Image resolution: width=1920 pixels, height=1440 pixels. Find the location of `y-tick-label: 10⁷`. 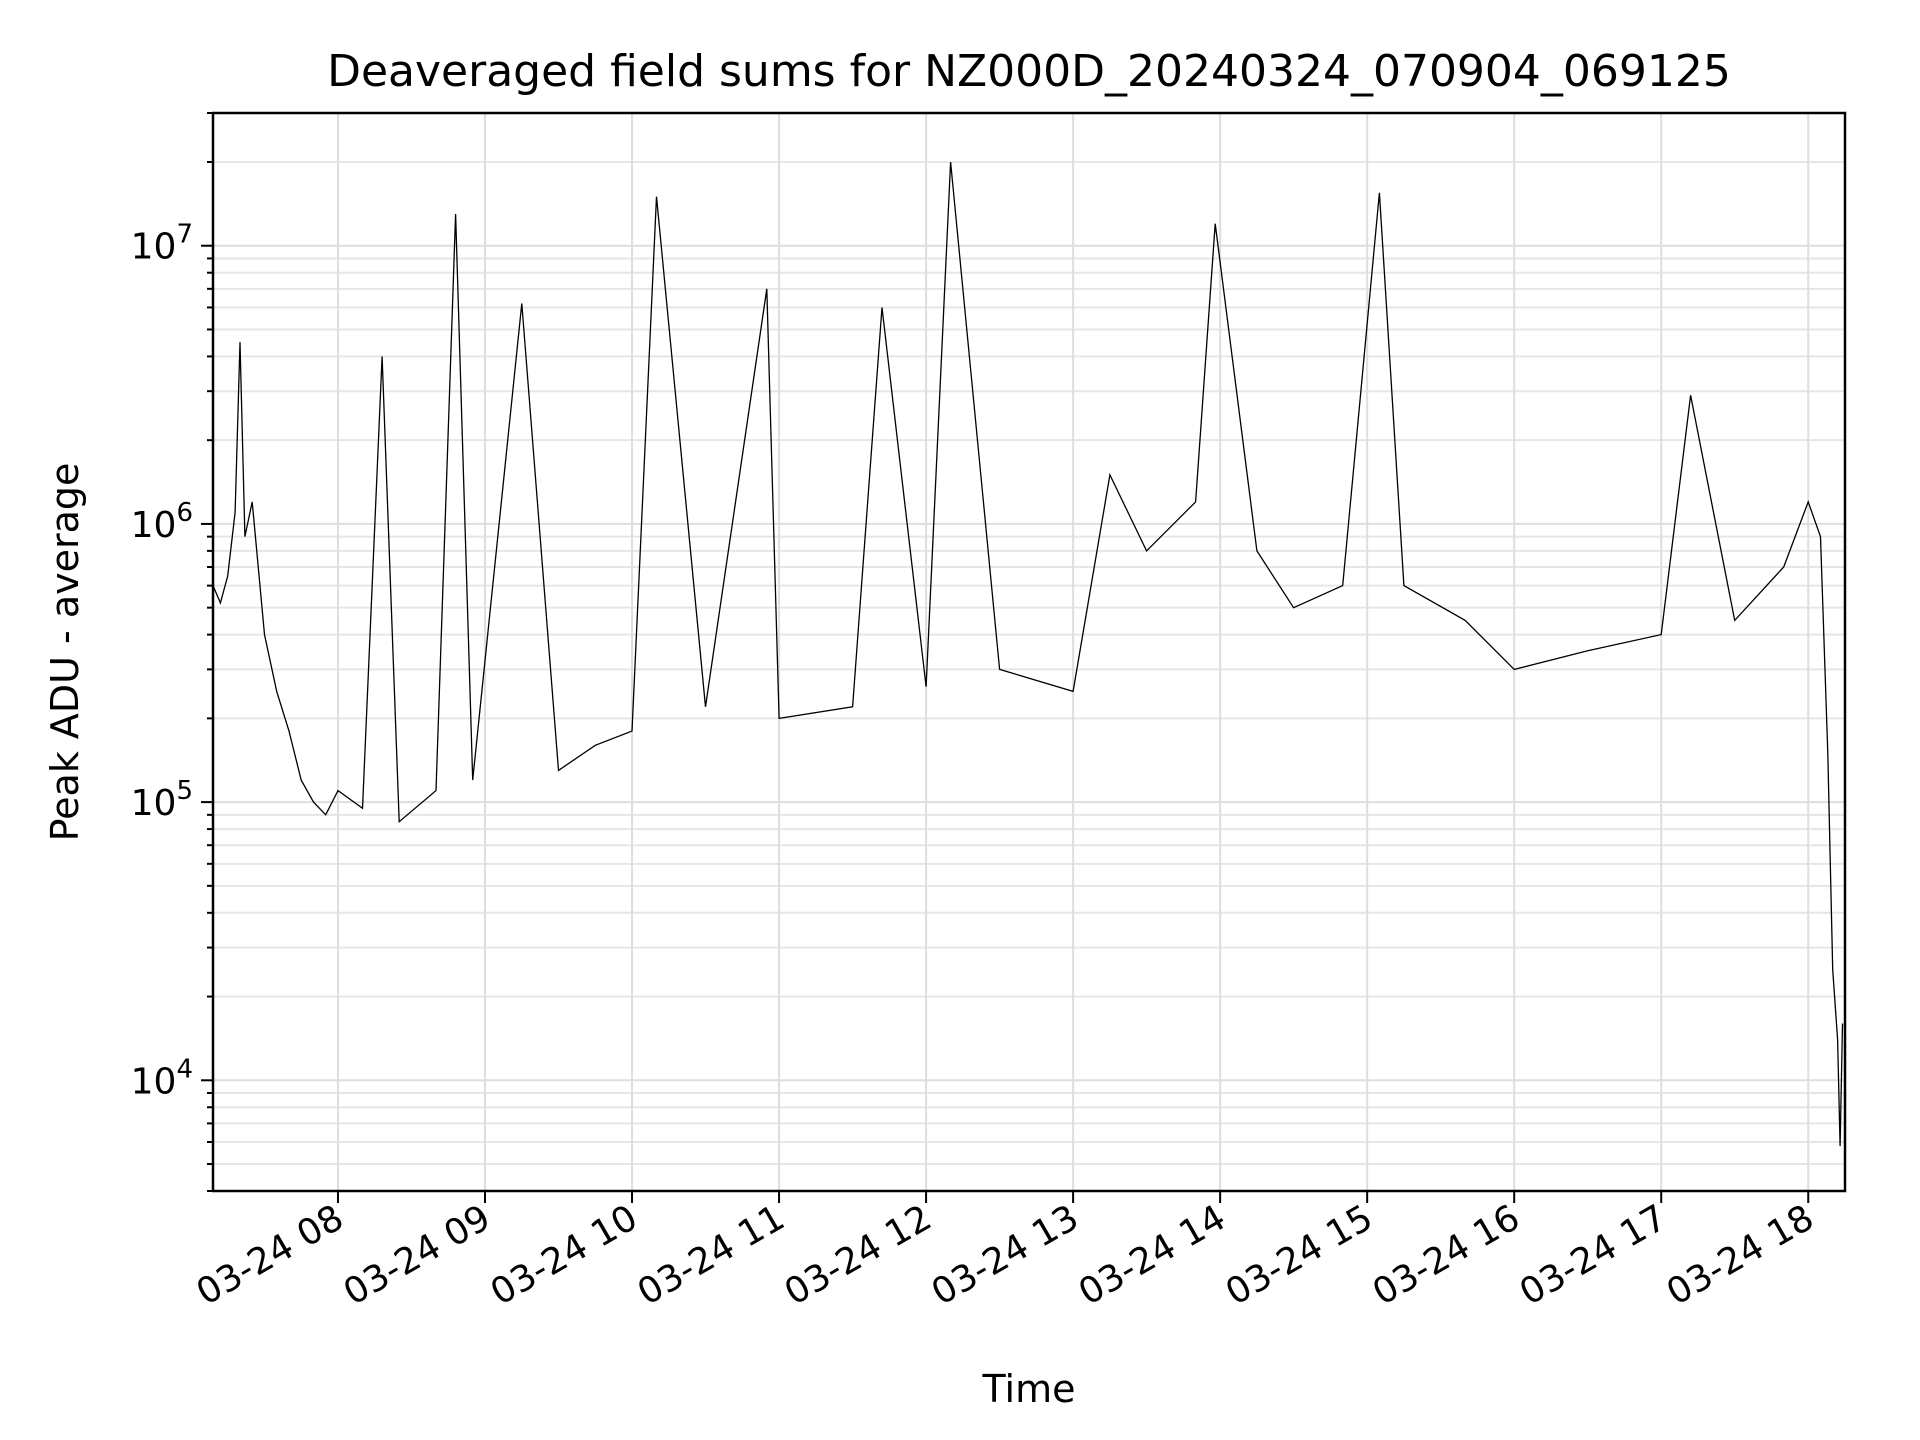

y-tick-label: 10⁷ is located at coordinates (162, 244).